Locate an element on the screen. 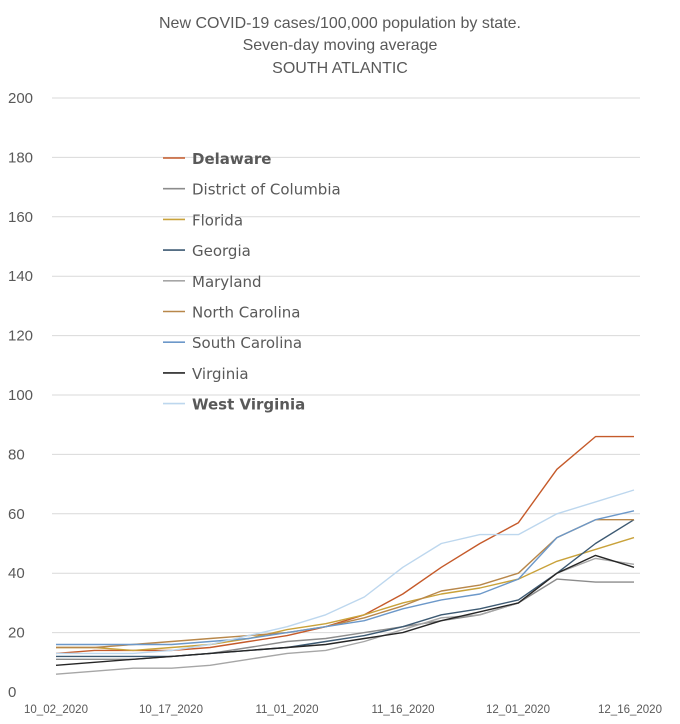  legend-label: South Carolina is located at coordinates (247, 343).